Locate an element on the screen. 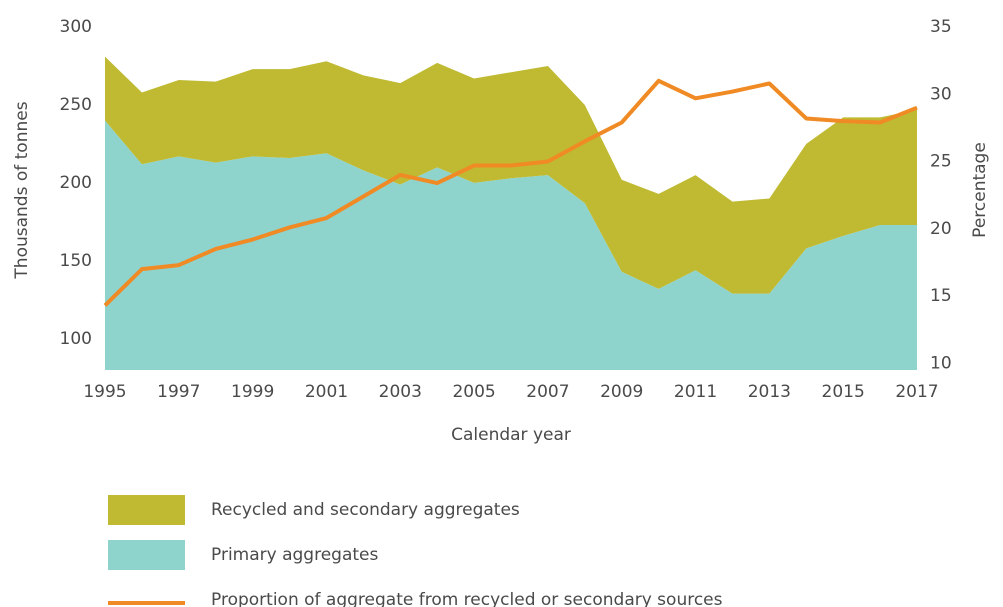 Image resolution: width=1003 pixels, height=607 pixels. x-tick-label: 2017 is located at coordinates (916, 392).